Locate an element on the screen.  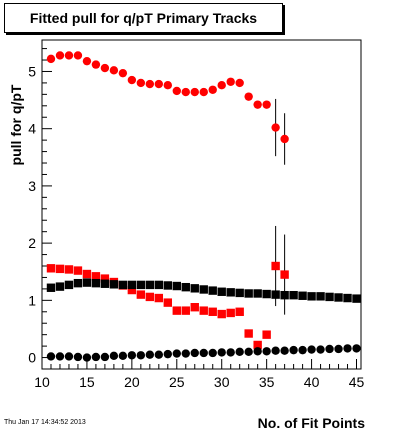
y-axis-label: pull for q/pT is located at coordinates (16, 124).